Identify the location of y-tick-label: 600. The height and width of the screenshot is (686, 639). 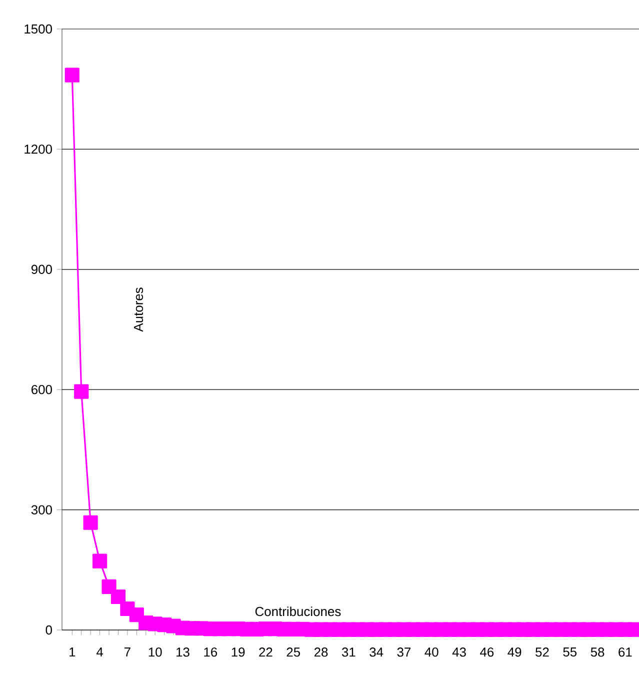
(42, 389).